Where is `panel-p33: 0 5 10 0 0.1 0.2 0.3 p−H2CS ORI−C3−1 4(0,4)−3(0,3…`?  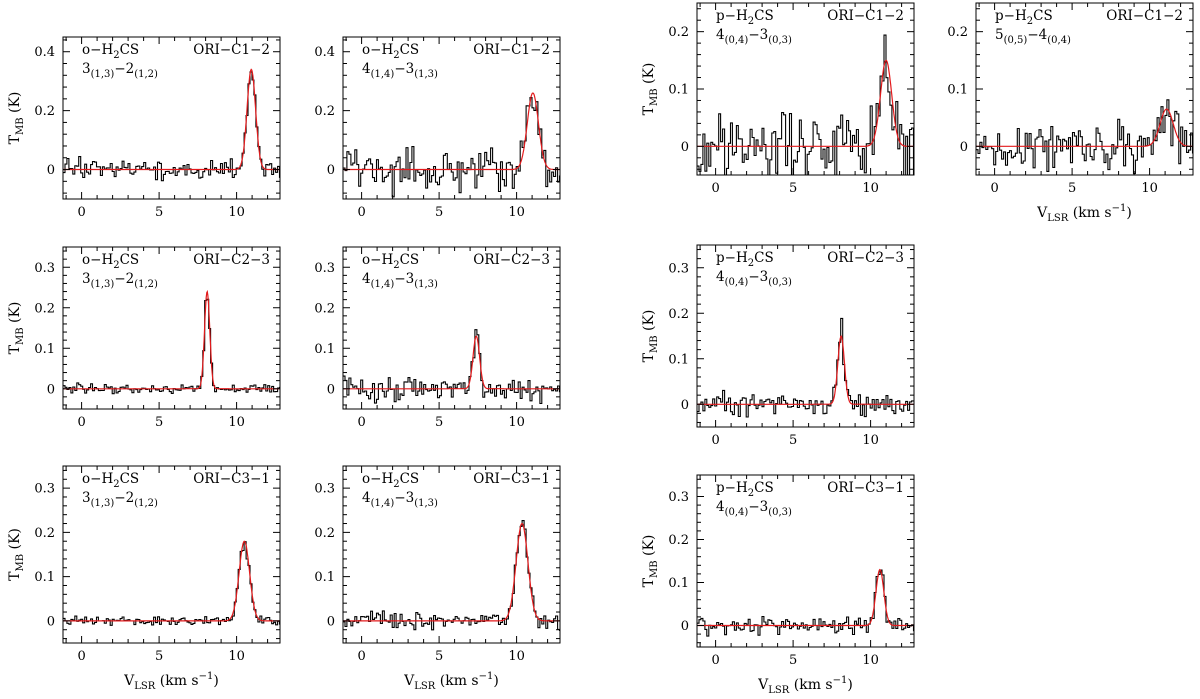 panel-p33: 0 5 10 0 0.1 0.2 0.3 p−H2CS ORI−C3−1 4(0,4)−3(0,3… is located at coordinates (778, 585).